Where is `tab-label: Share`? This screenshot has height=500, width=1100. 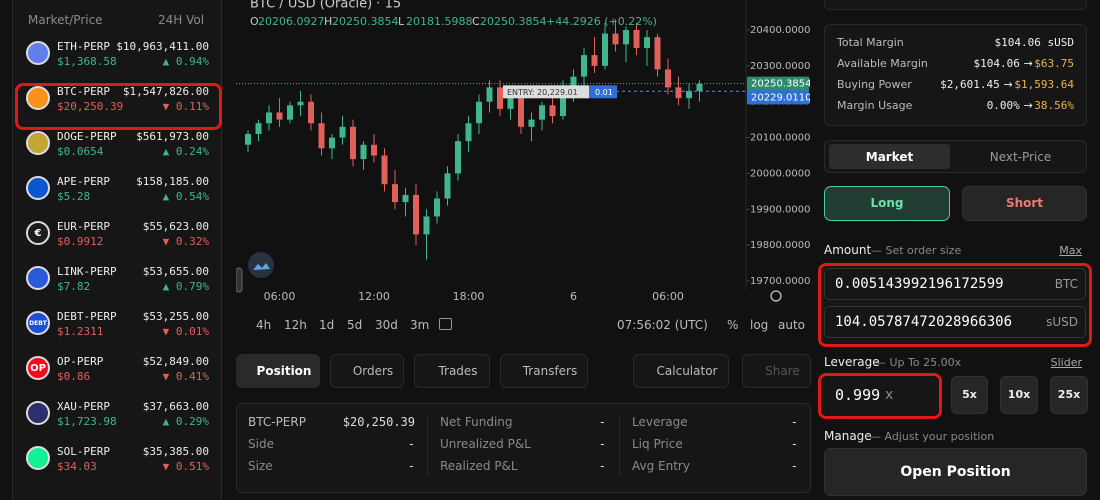 tab-label: Share is located at coordinates (782, 371).